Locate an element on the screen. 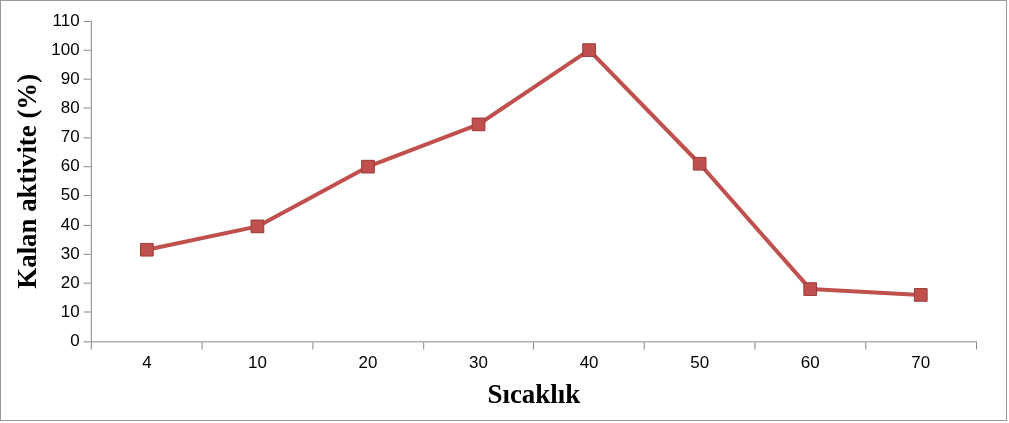 The height and width of the screenshot is (423, 1009). y-tick-label: 100 is located at coordinates (65, 49).